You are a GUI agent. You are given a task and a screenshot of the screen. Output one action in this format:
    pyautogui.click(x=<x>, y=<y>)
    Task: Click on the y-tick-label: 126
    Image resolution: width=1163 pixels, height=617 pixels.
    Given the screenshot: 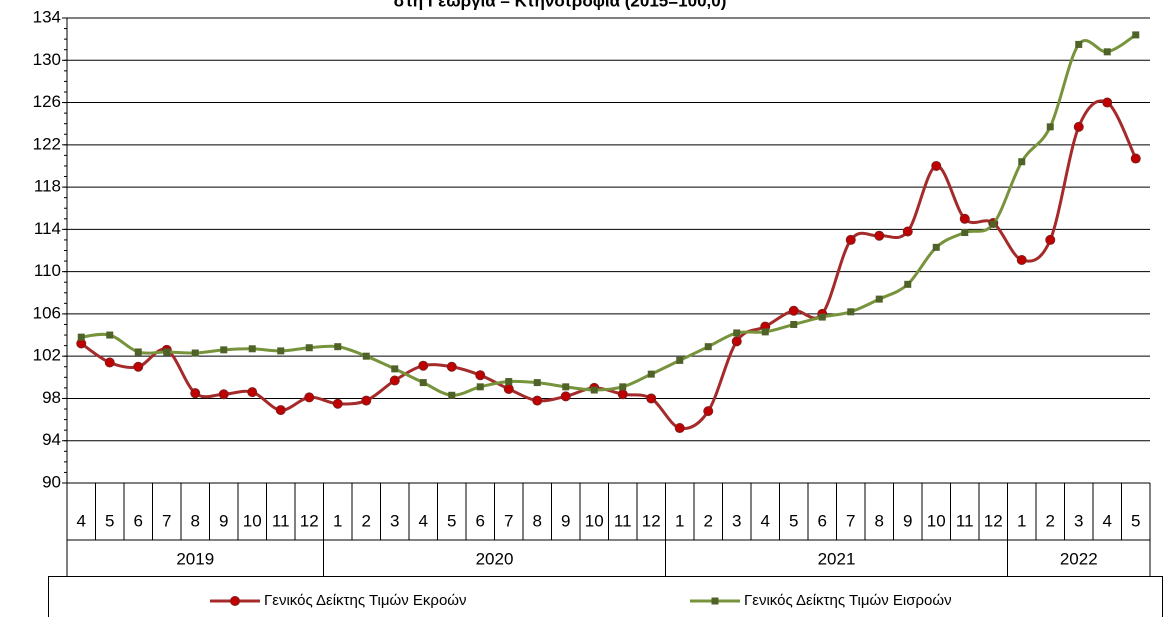 What is the action you would take?
    pyautogui.click(x=47, y=101)
    